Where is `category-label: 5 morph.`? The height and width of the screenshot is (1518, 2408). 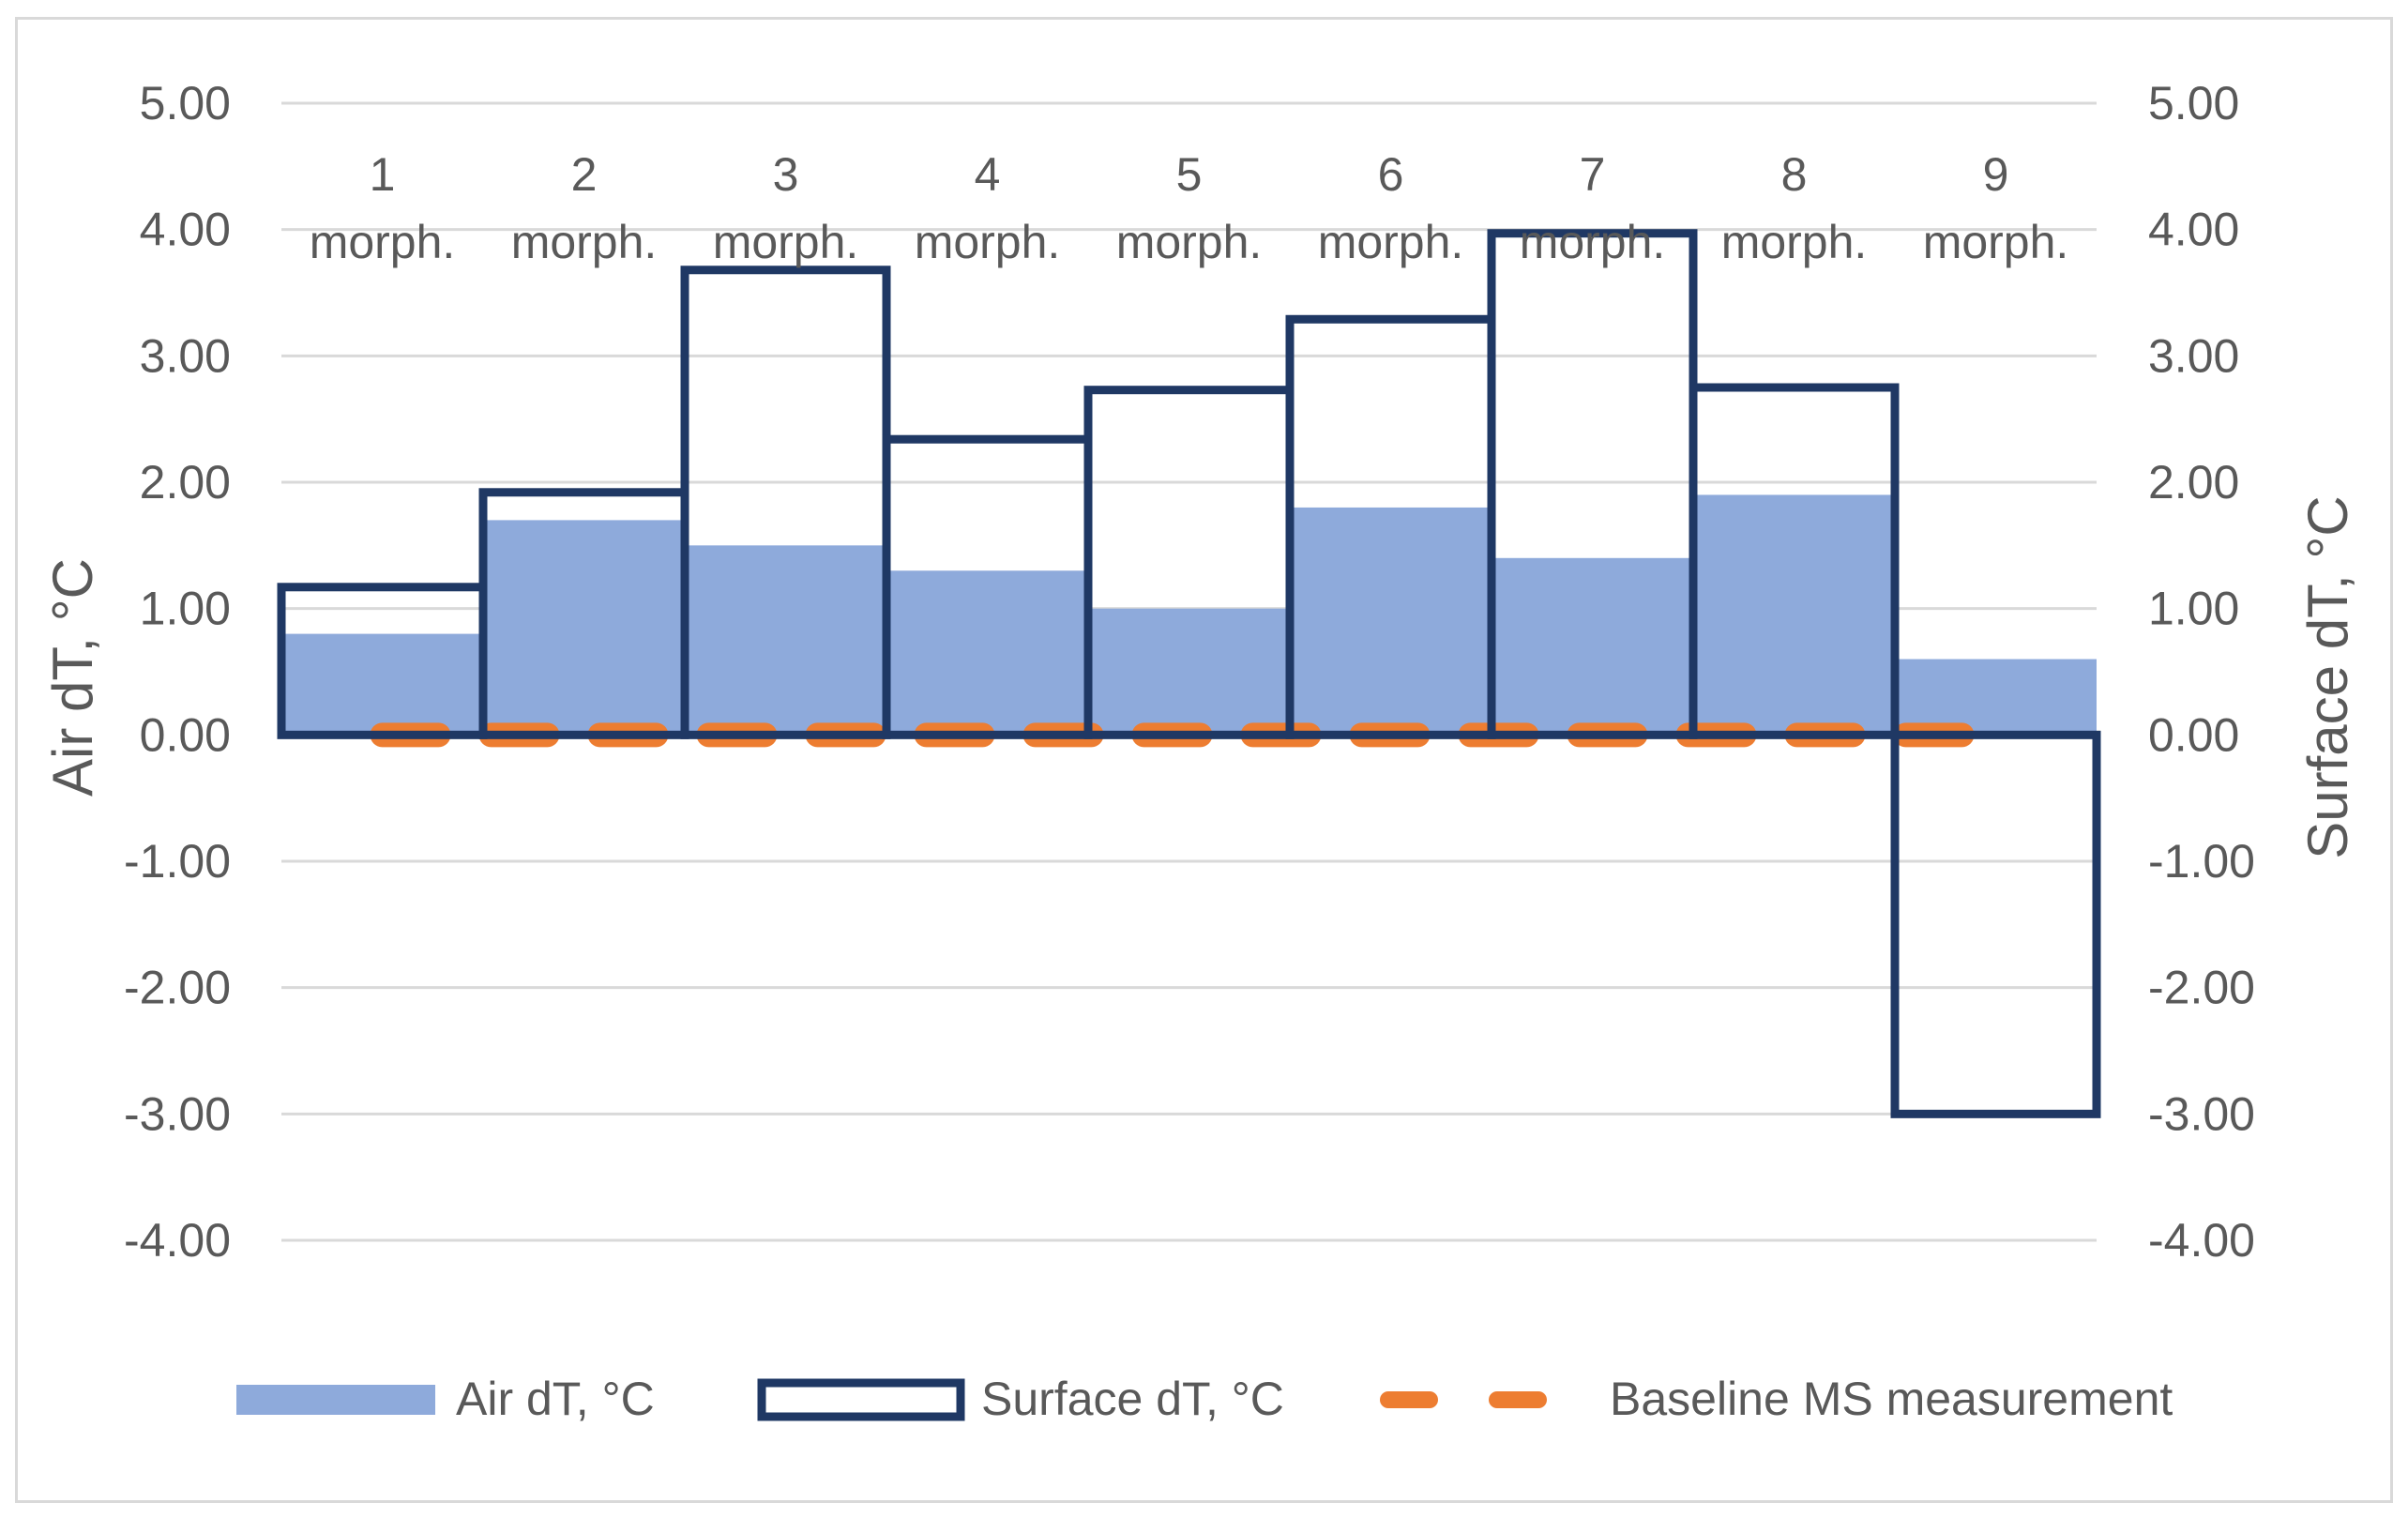 category-label: 5 morph. is located at coordinates (1189, 208).